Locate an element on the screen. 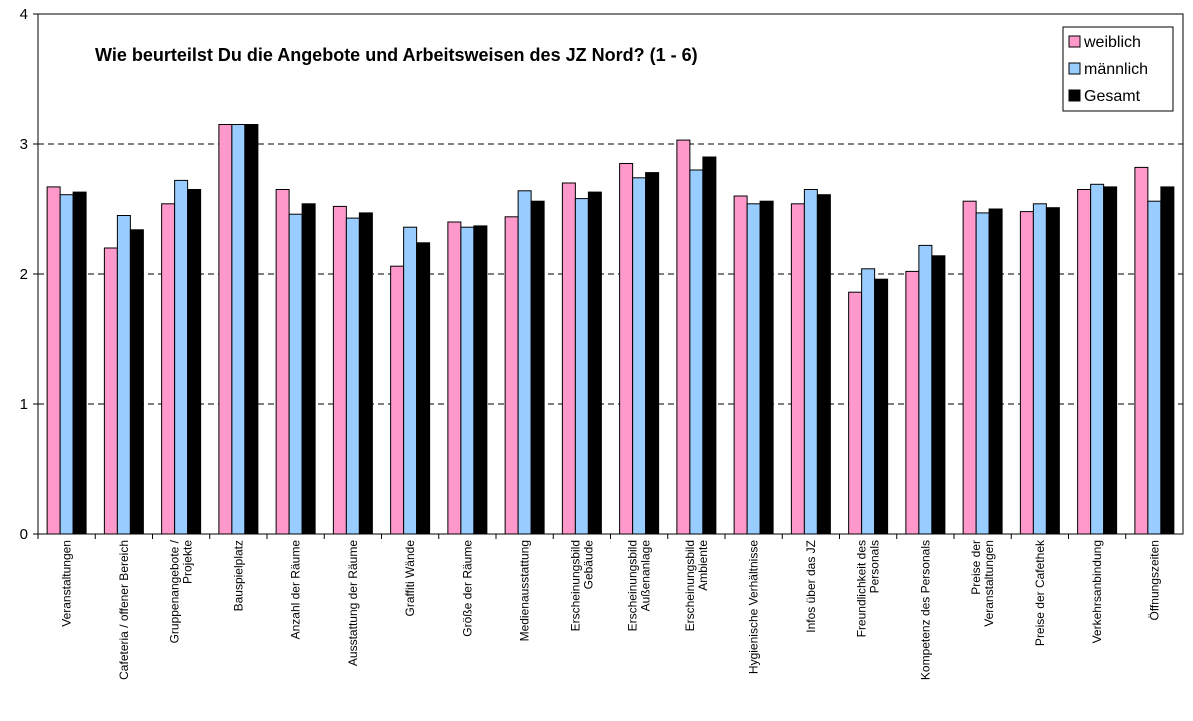  x-tick-label: Cafeteria / offener Bereich is located at coordinates (124, 610).